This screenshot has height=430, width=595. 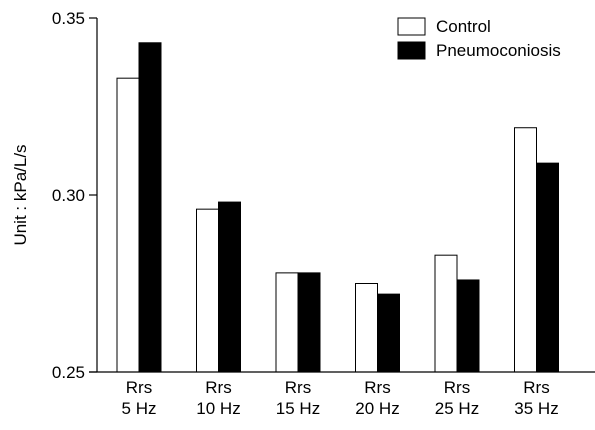 What do you see at coordinates (411, 50) in the screenshot?
I see `legend-swatch-pneumoconiosis` at bounding box center [411, 50].